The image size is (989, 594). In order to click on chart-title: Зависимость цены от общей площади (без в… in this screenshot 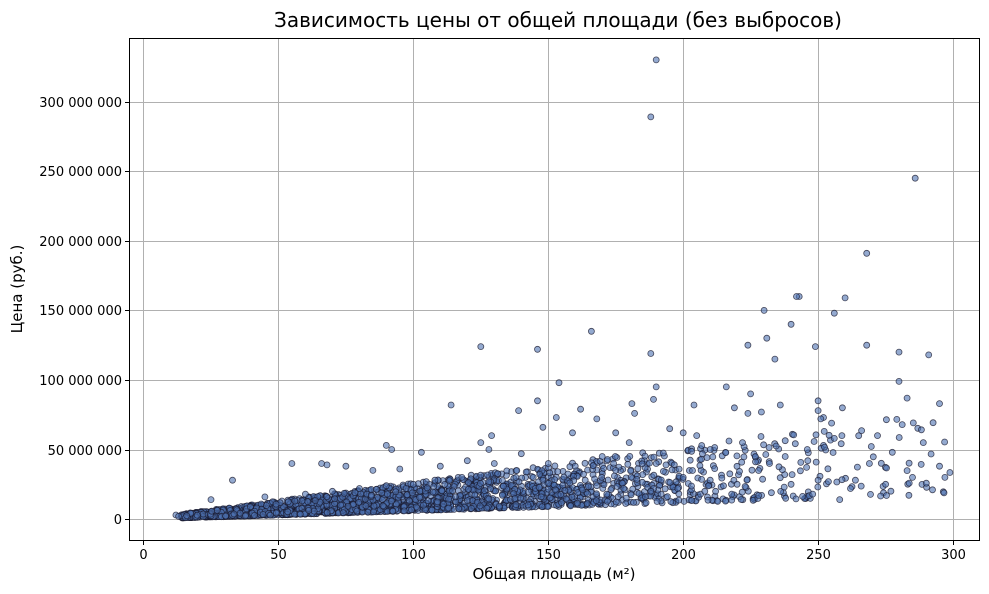, I will do `click(558, 20)`.